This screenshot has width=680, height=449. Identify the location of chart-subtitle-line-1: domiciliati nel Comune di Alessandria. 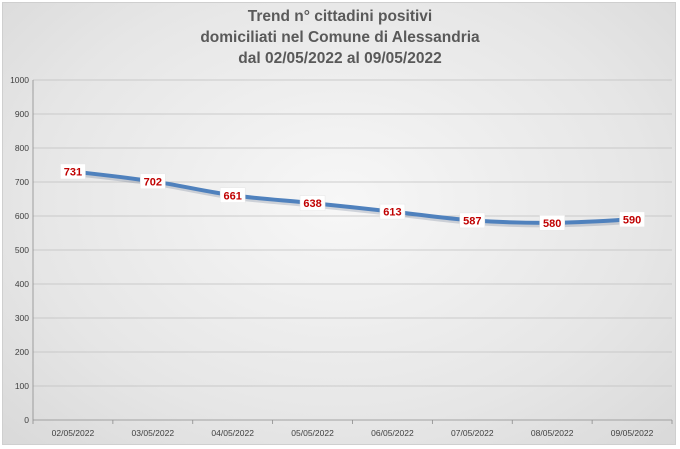
(340, 37).